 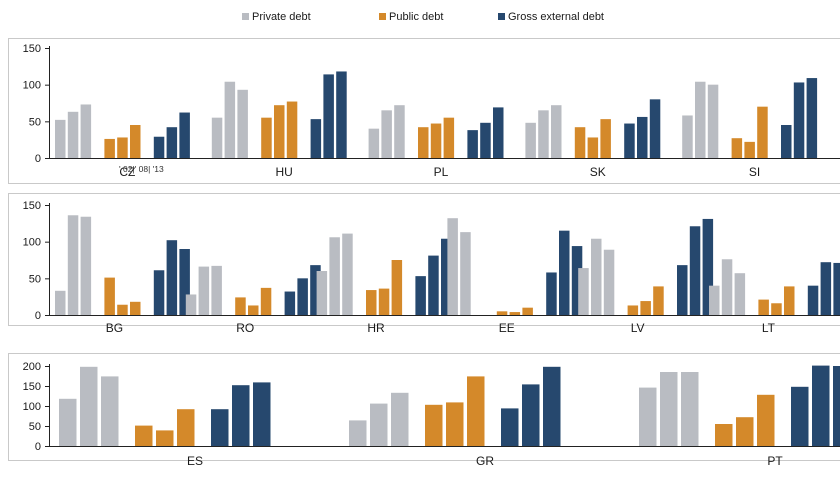 I want to click on category-label: LV, so click(x=638, y=328).